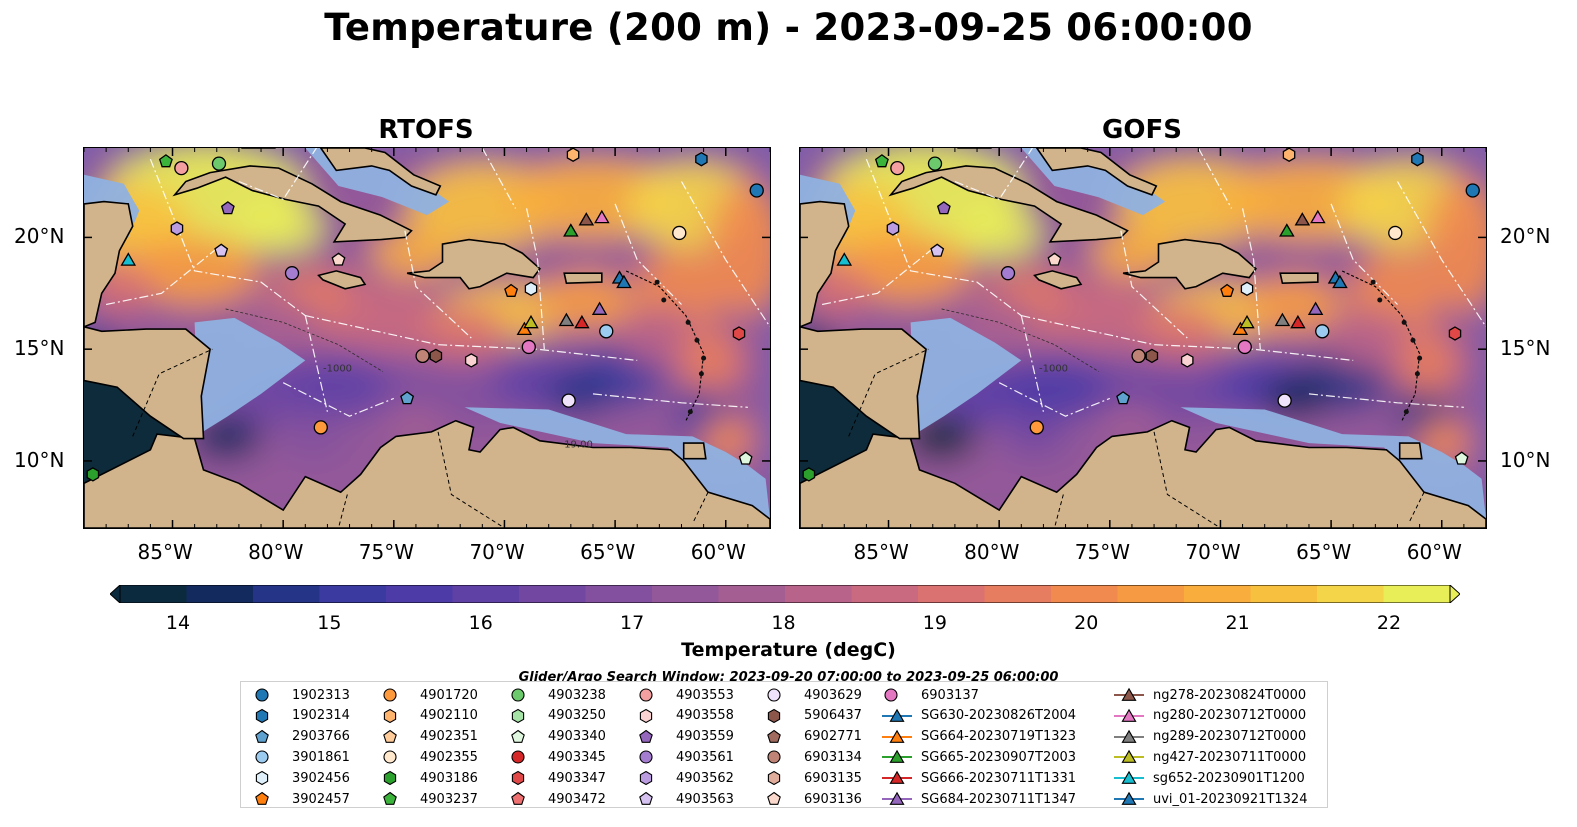 This screenshot has width=1577, height=827. I want to click on legend-item: uvi_01-20230921T1324, so click(1210, 799).